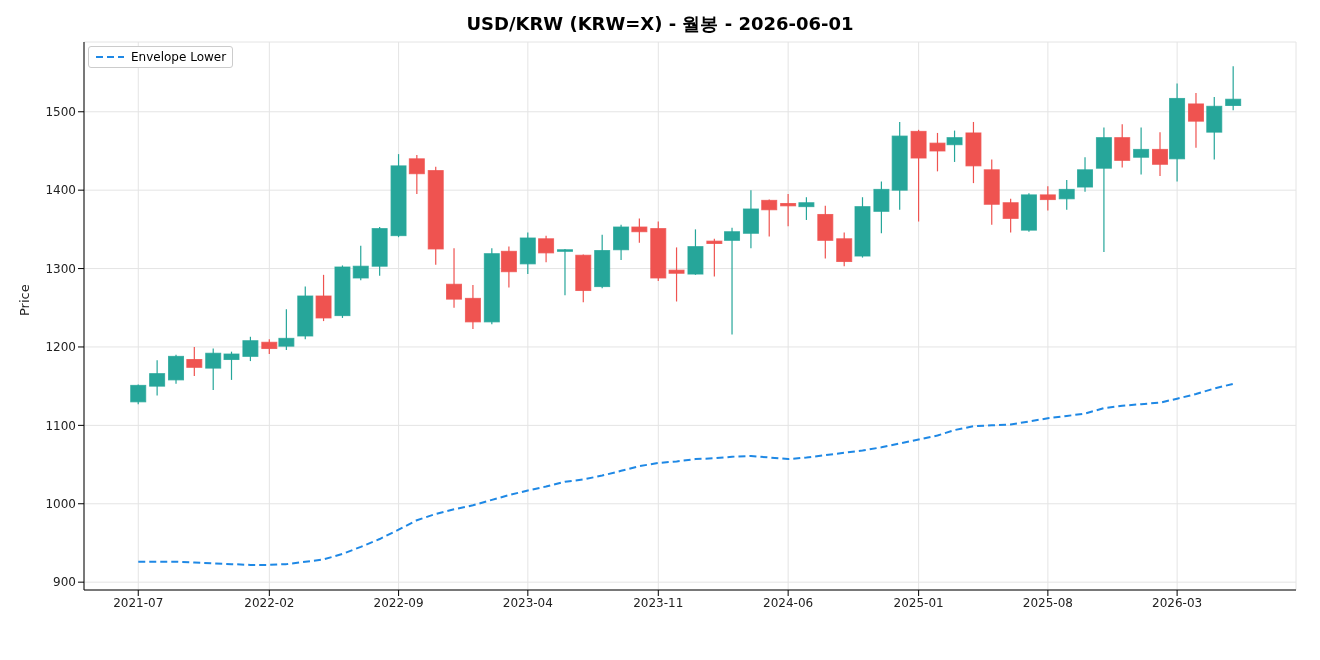 The image size is (1320, 660). I want to click on x-tick-label: 2026-03, so click(1177, 602).